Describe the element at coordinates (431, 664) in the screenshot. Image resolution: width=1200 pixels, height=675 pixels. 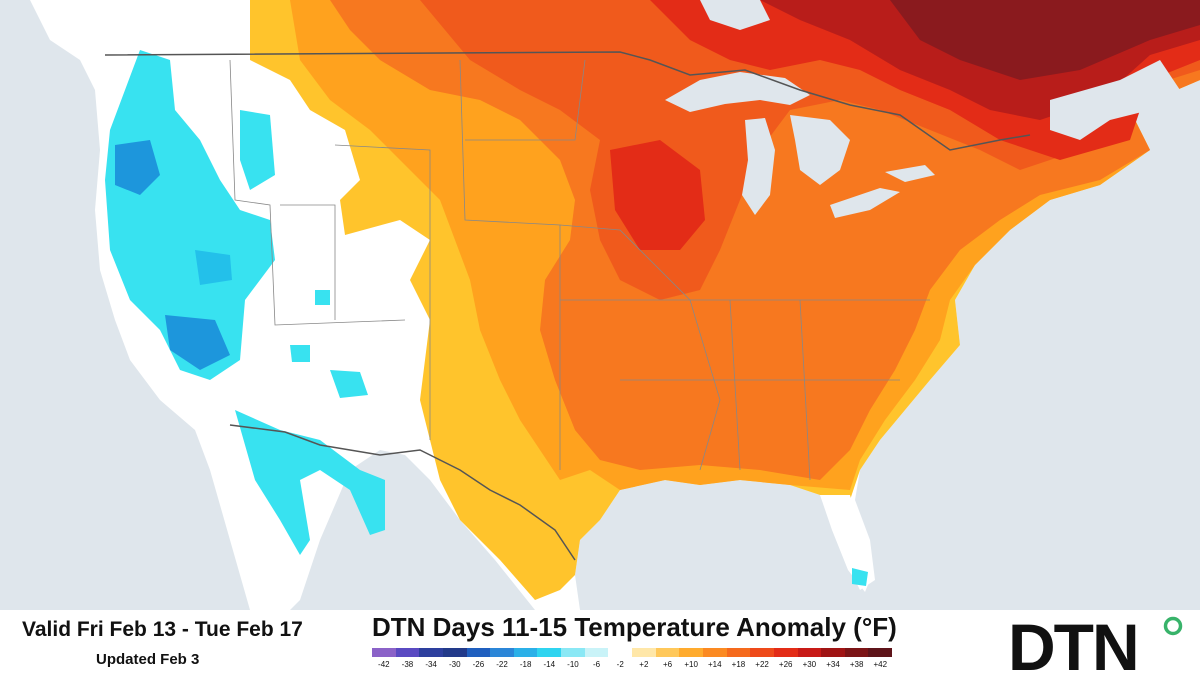
I see `scale-tick-label: -34` at that location.